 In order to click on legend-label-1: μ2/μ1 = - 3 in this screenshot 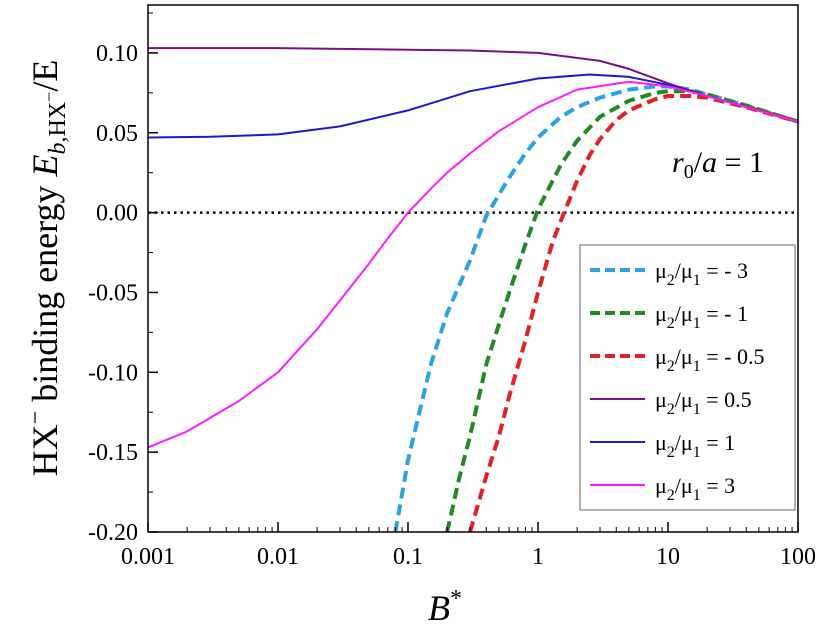, I will do `click(701, 273)`.